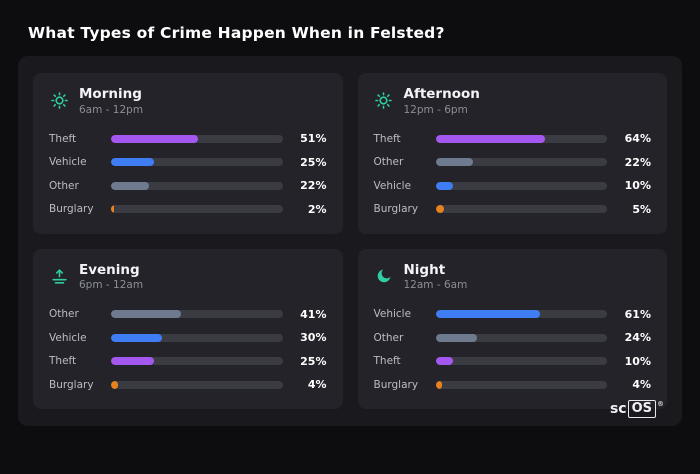 Image resolution: width=700 pixels, height=474 pixels. I want to click on bar-row: Theft 10%, so click(513, 361).